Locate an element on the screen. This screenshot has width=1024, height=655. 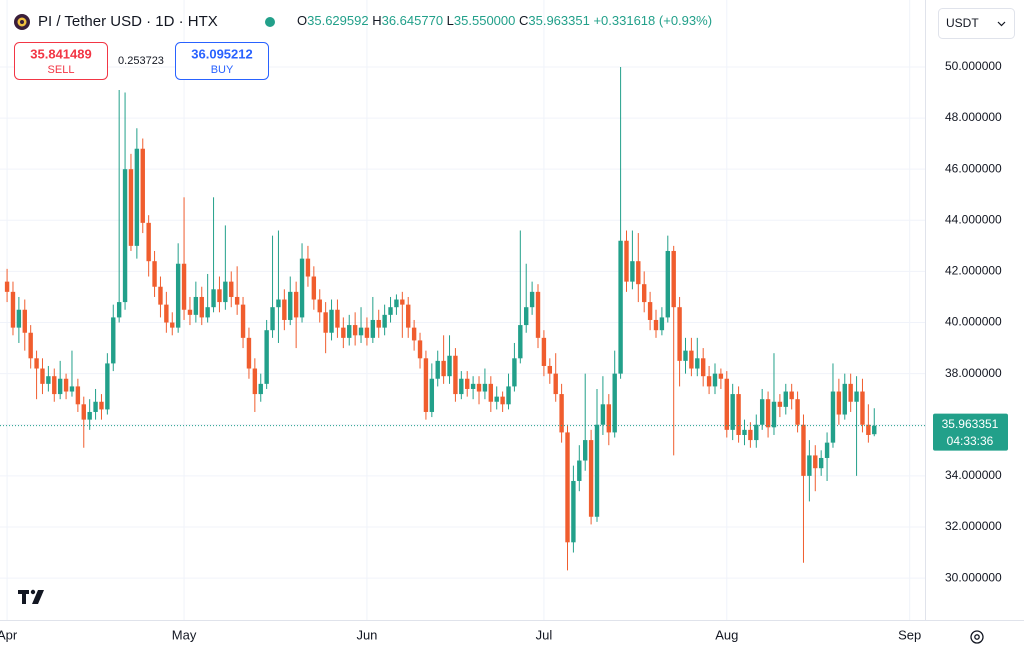
y-tick-label: 34.000000 is located at coordinates (973, 475).